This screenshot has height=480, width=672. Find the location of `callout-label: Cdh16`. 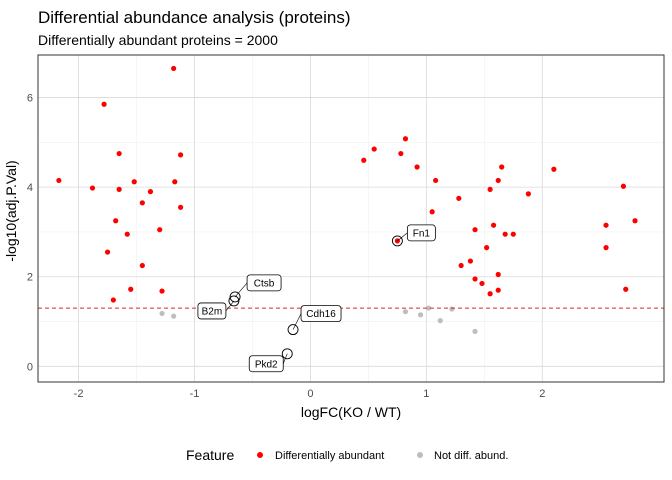

callout-label: Cdh16 is located at coordinates (321, 314).